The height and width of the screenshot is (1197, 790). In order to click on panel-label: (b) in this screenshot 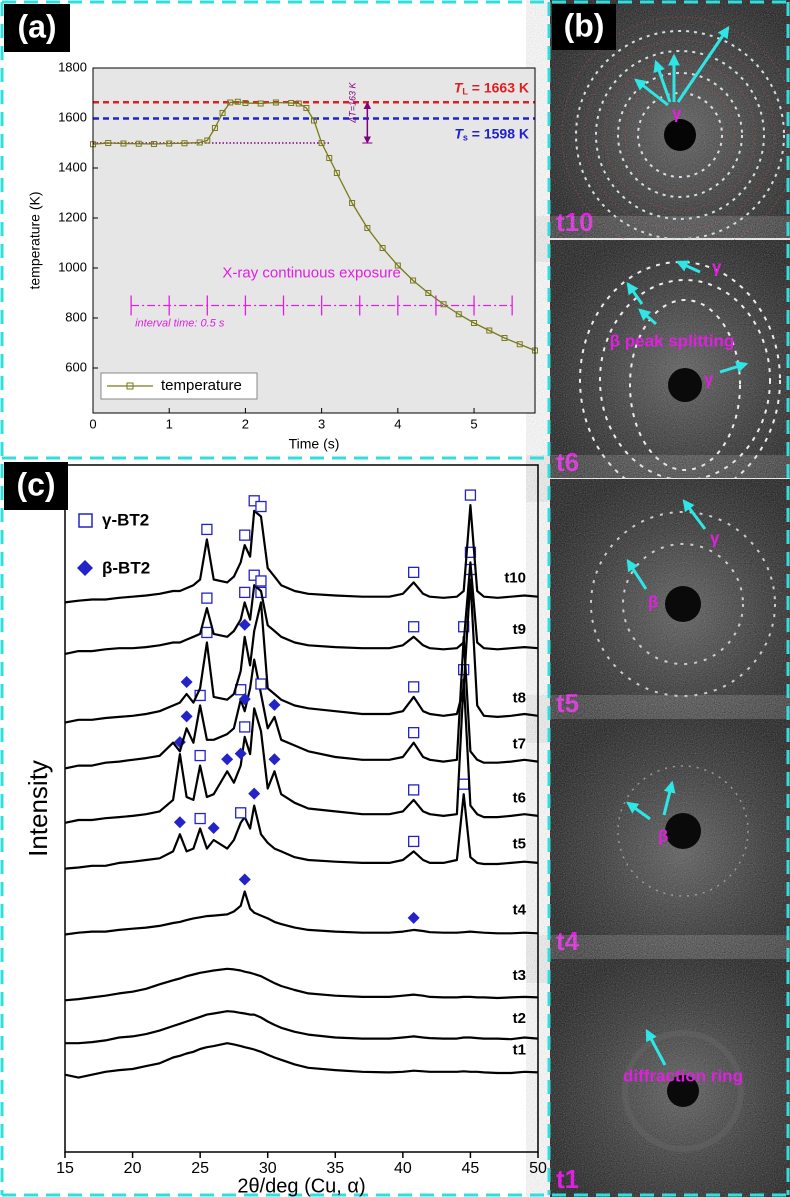, I will do `click(584, 27)`.